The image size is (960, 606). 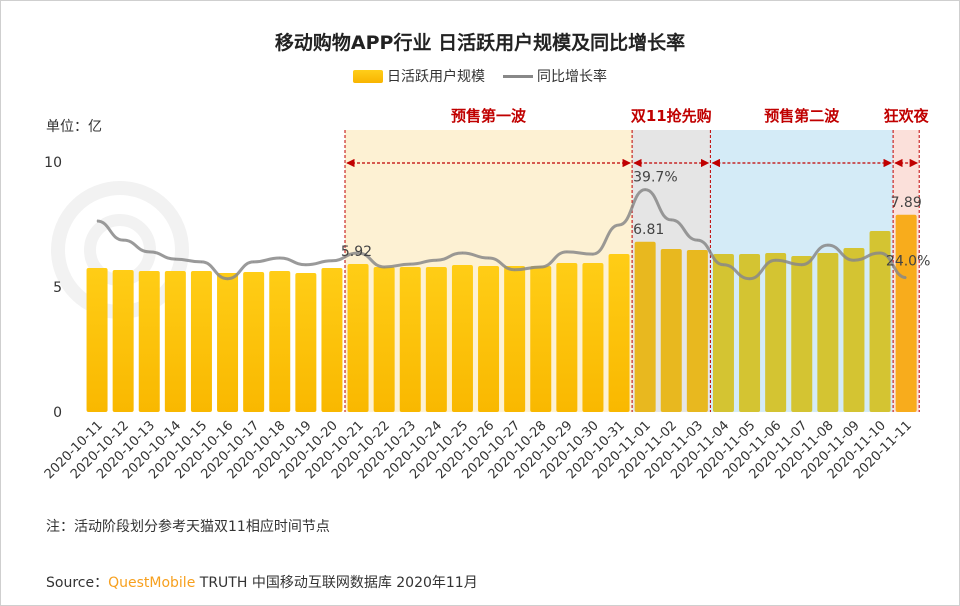 I want to click on data-label: 39.7%, so click(x=655, y=178).